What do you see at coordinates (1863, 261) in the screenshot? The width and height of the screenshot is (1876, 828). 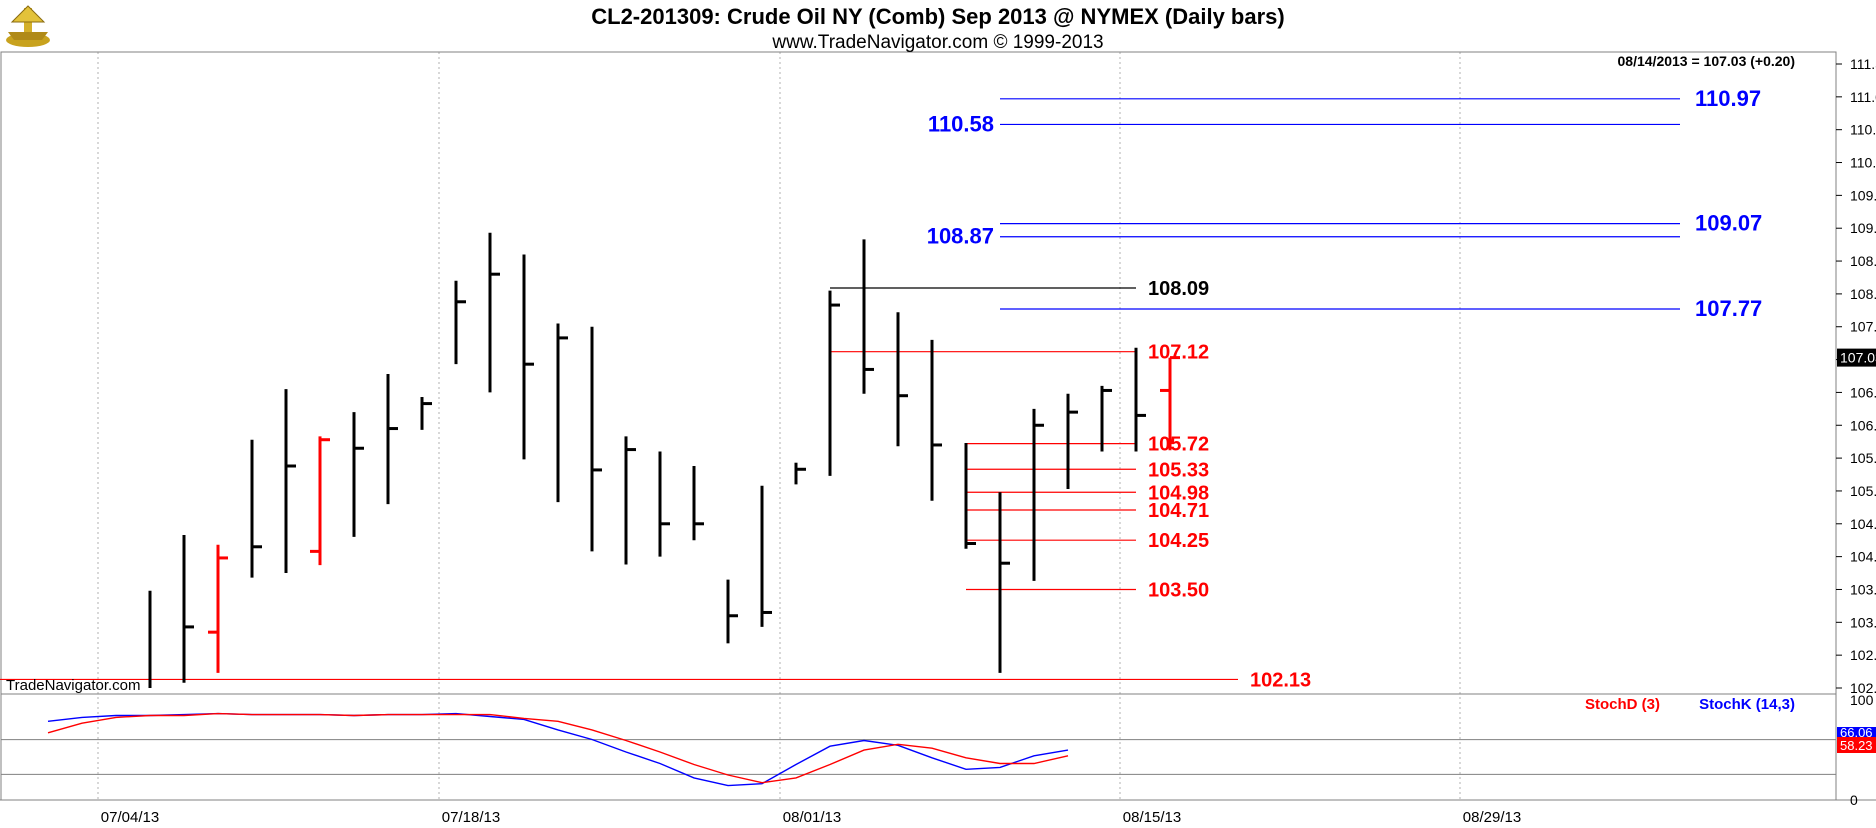 I see `price-tick-label: 108.50` at bounding box center [1863, 261].